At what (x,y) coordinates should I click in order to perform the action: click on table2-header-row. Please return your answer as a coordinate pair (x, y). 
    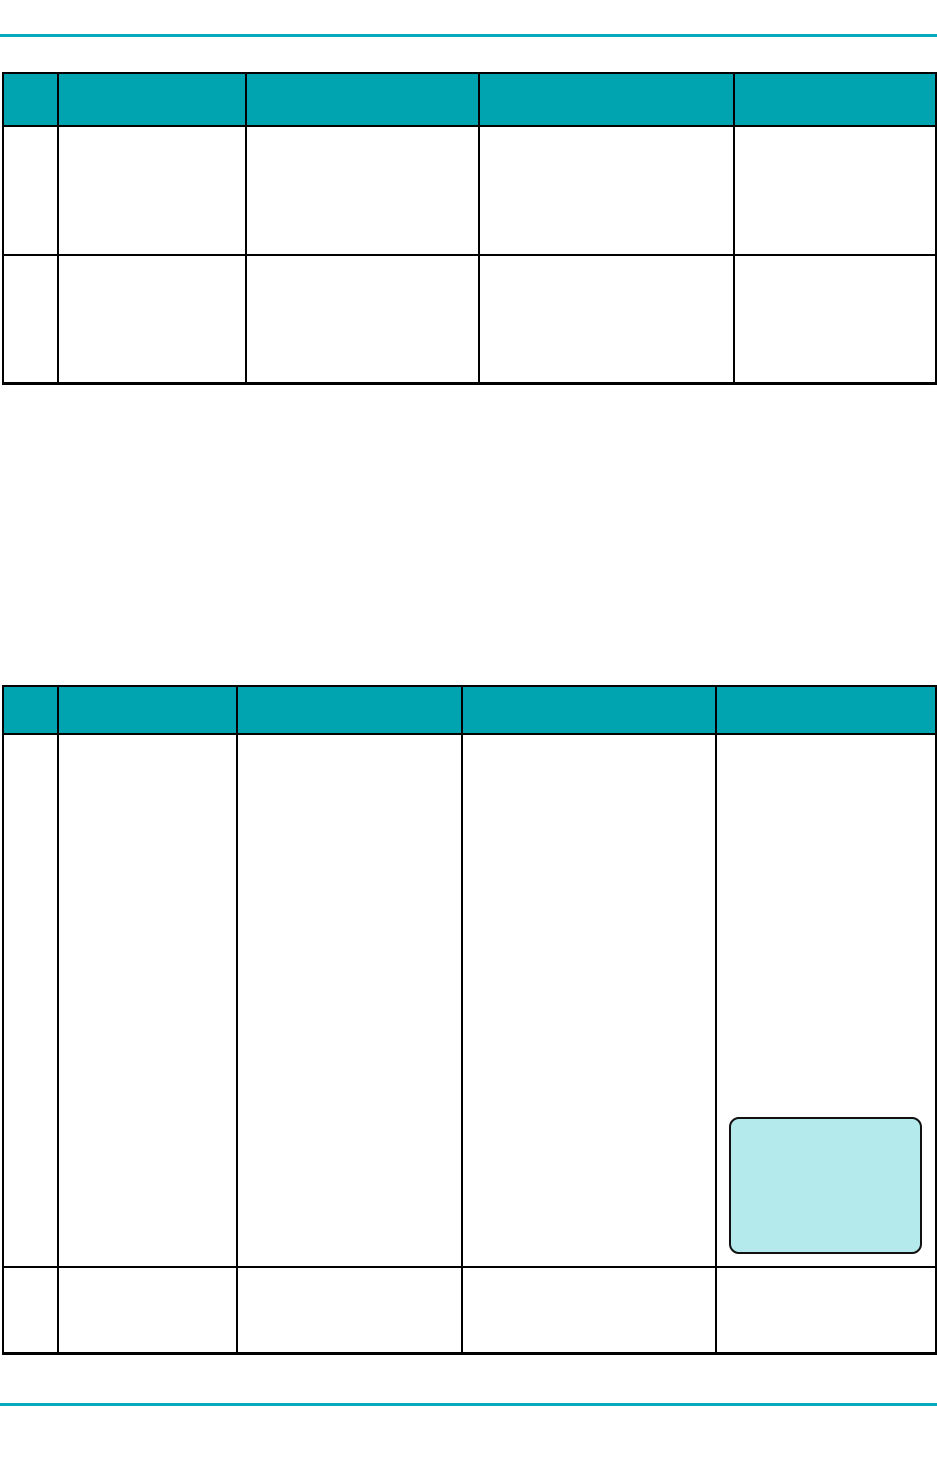
    Looking at the image, I should click on (469, 710).